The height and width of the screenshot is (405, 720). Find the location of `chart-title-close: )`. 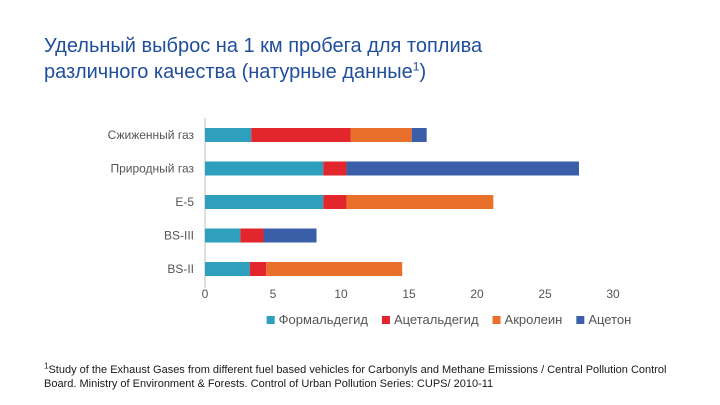

chart-title-close: ) is located at coordinates (423, 72).